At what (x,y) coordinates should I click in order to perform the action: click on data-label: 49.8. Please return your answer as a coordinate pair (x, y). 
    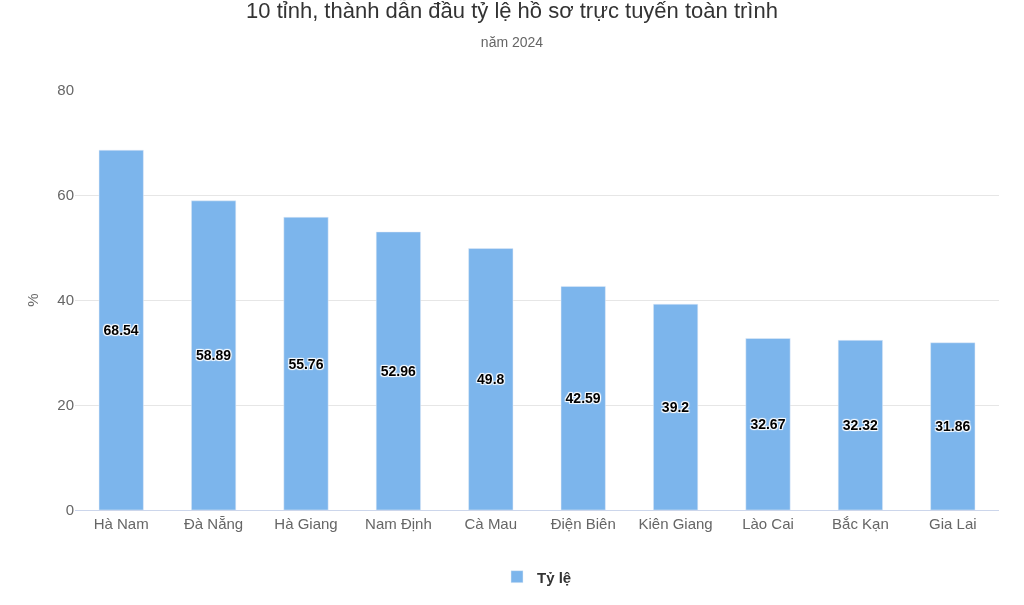
    Looking at the image, I should click on (491, 379).